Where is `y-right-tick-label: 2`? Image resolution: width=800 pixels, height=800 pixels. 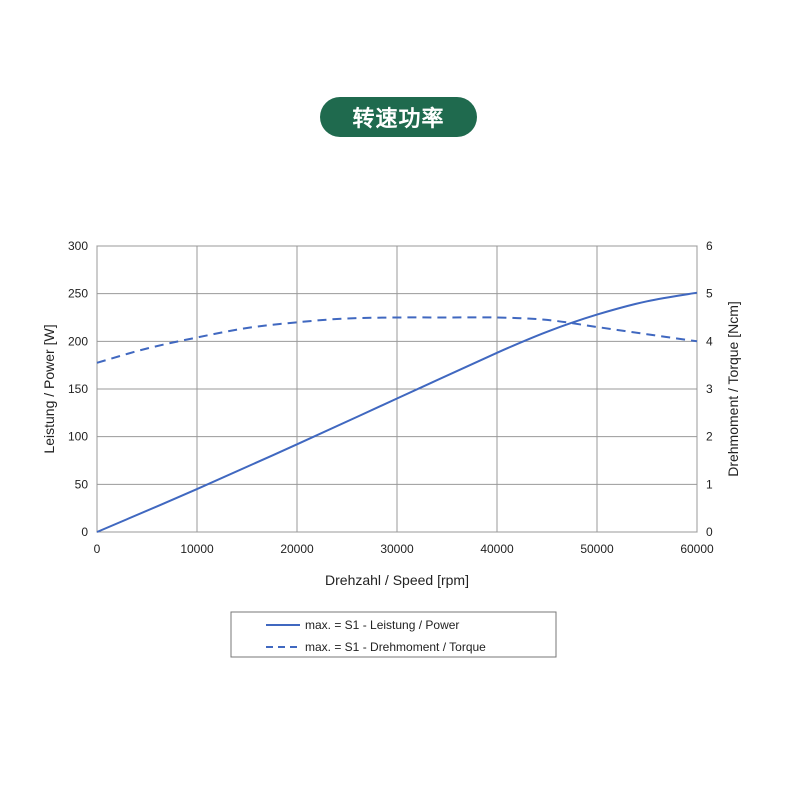 y-right-tick-label: 2 is located at coordinates (709, 437).